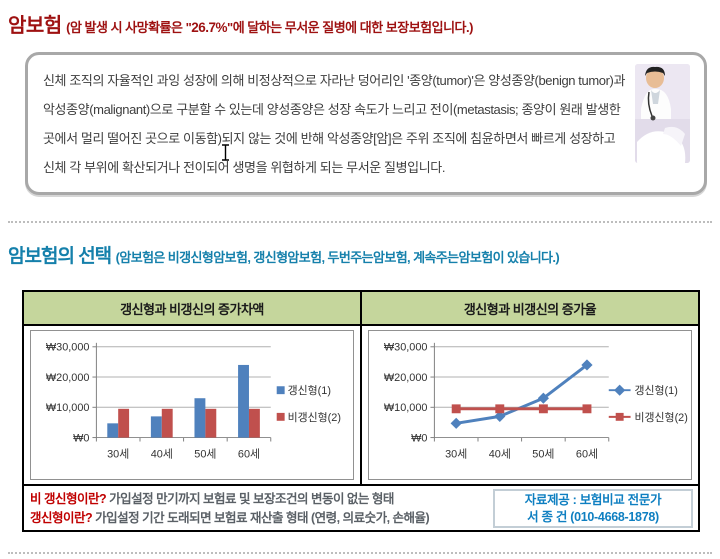  I want to click on bar-chart-header: 갱신형과 비갱신의 증가차액, so click(192, 308).